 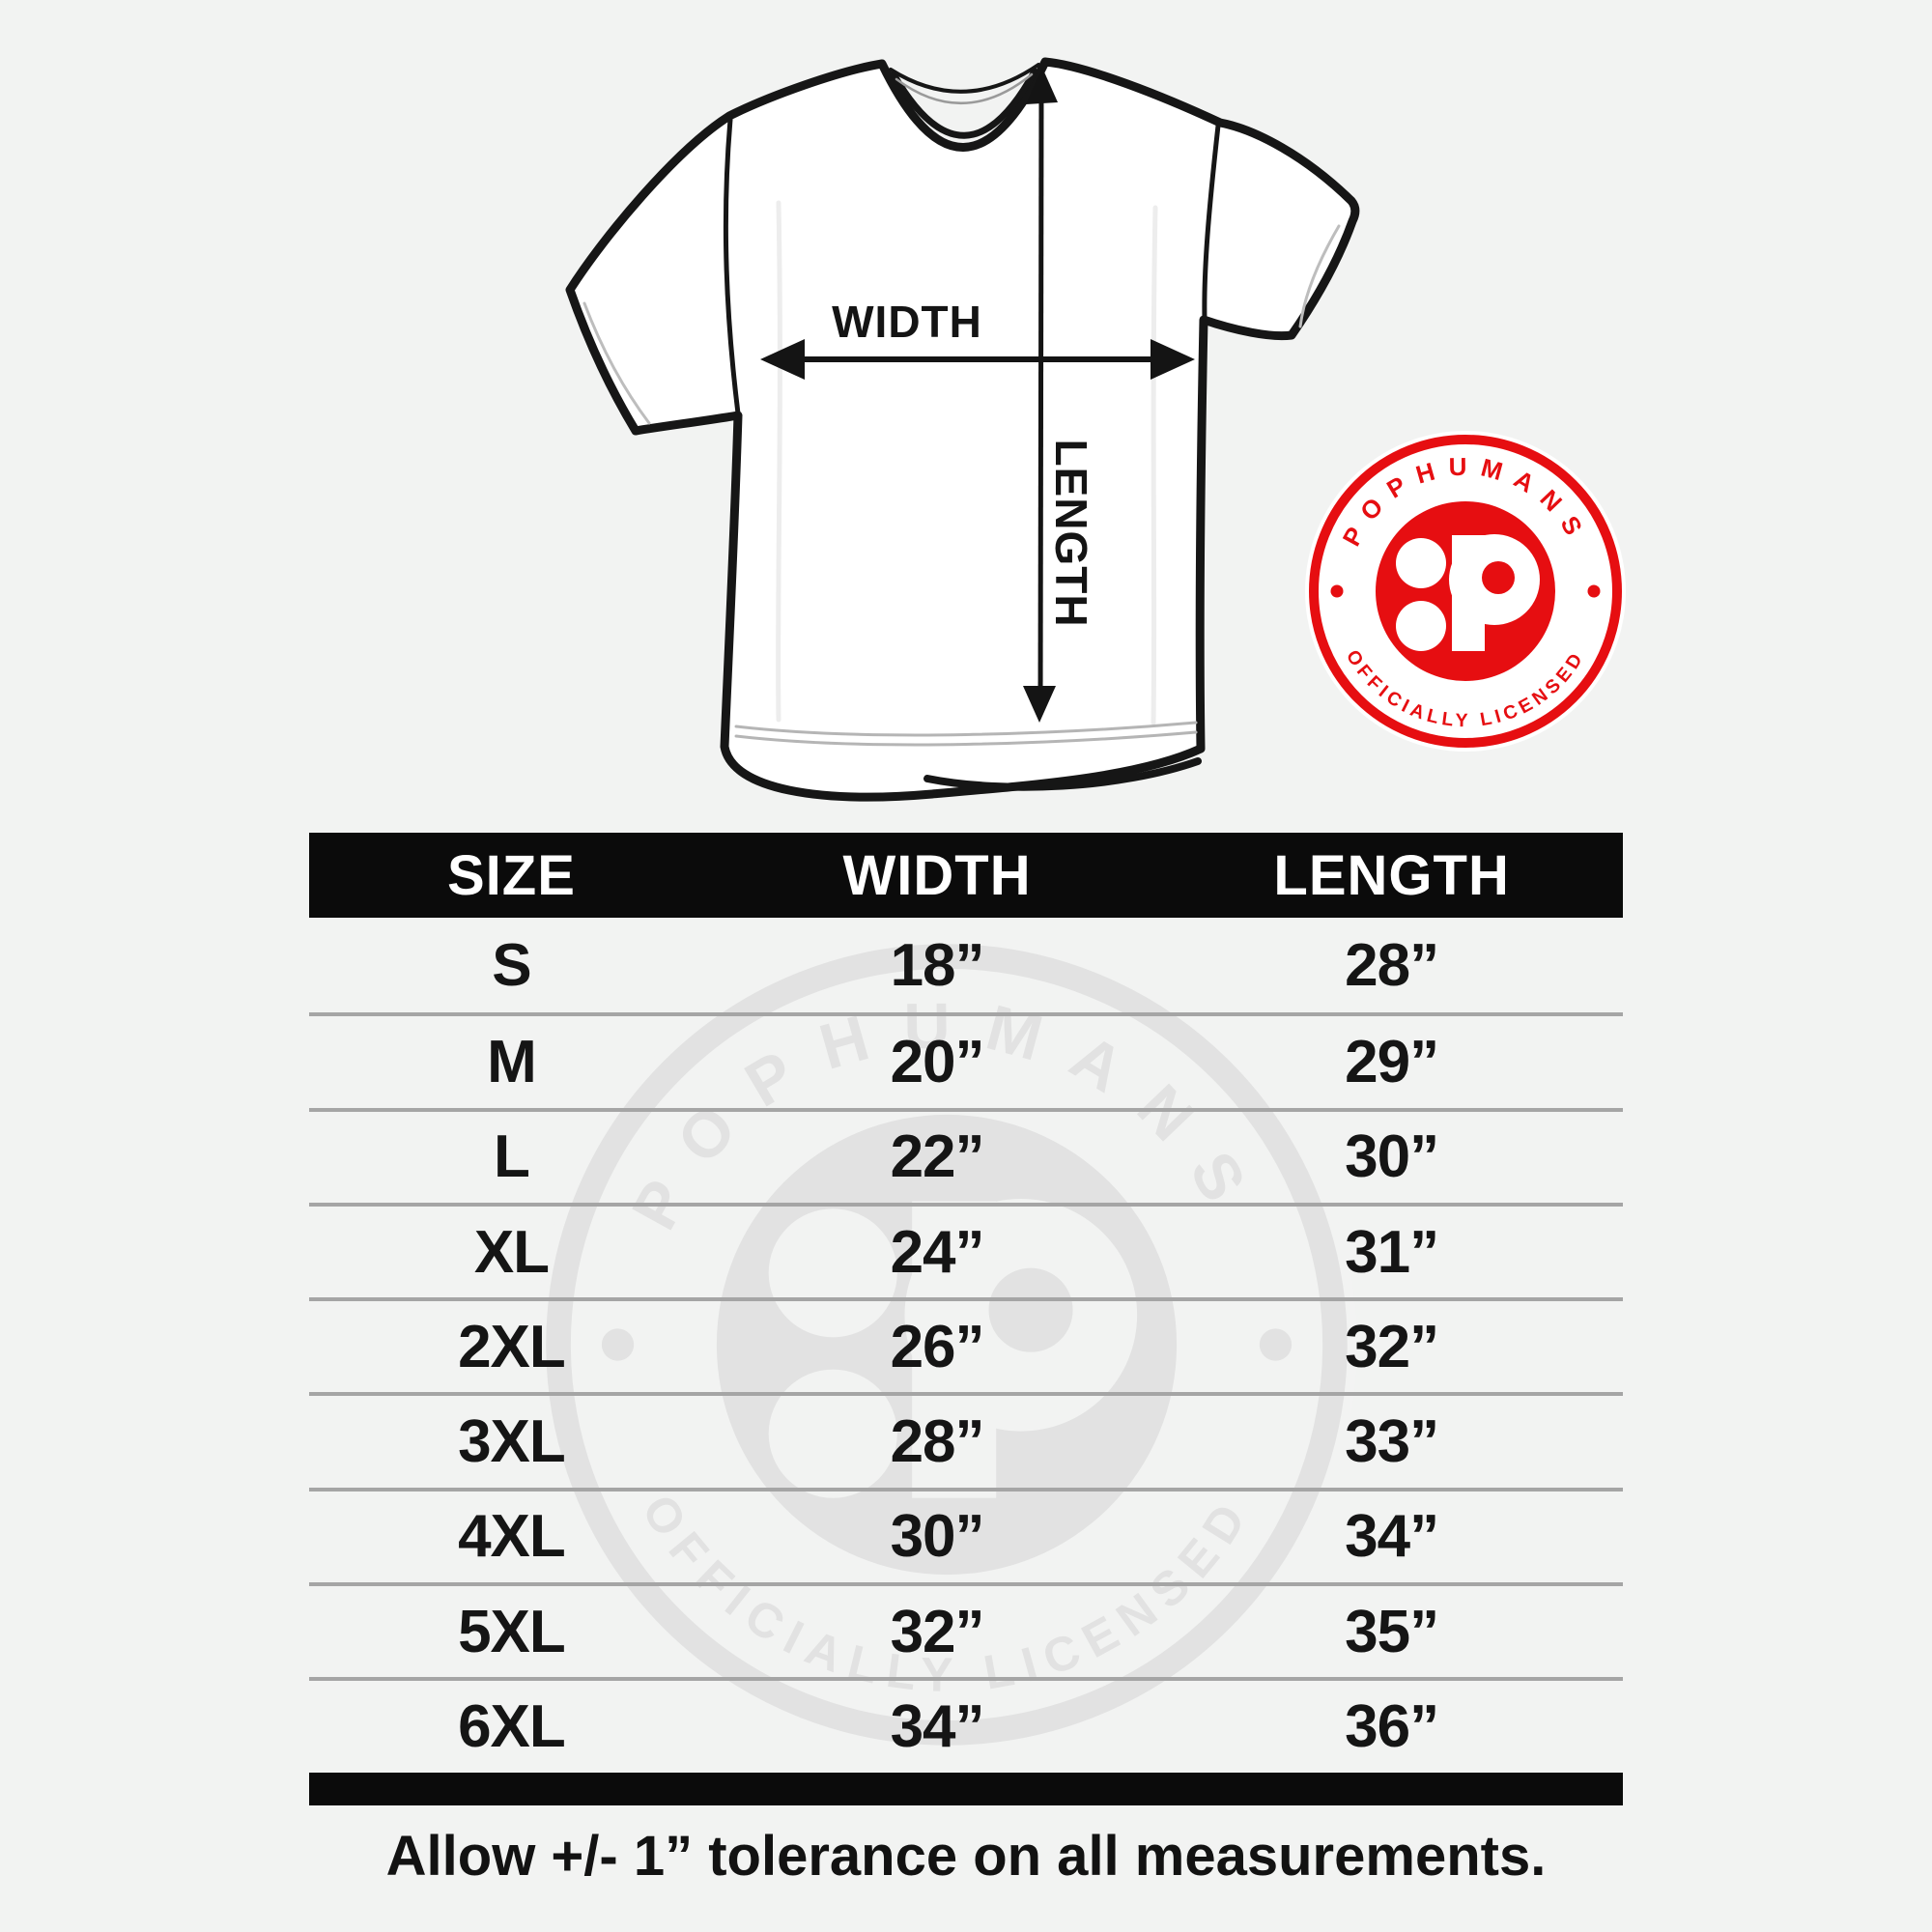 What do you see at coordinates (964, 88) in the screenshot?
I see `collar-stitch-line` at bounding box center [964, 88].